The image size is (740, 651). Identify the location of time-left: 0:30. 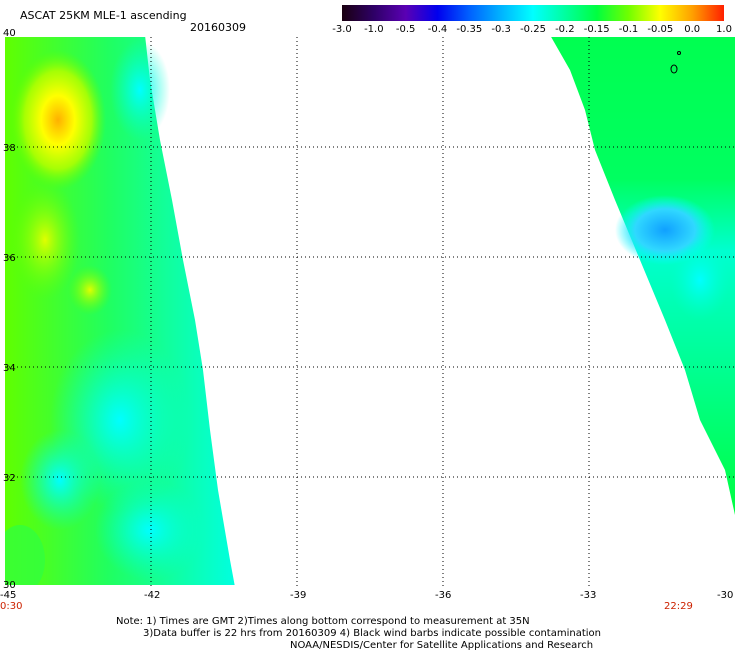
(11, 606).